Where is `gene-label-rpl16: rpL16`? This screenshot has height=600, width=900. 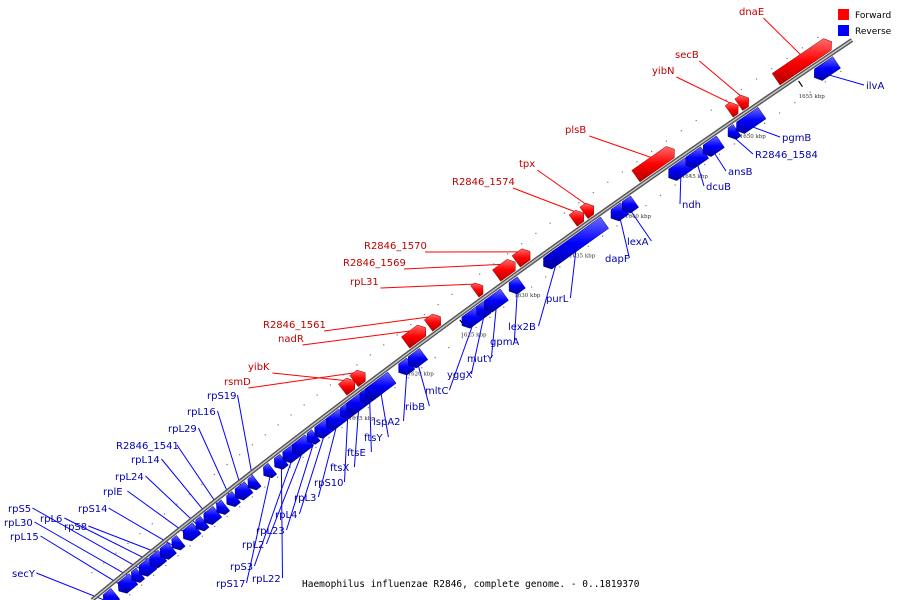
gene-label-rpl16: rpL16 is located at coordinates (201, 412).